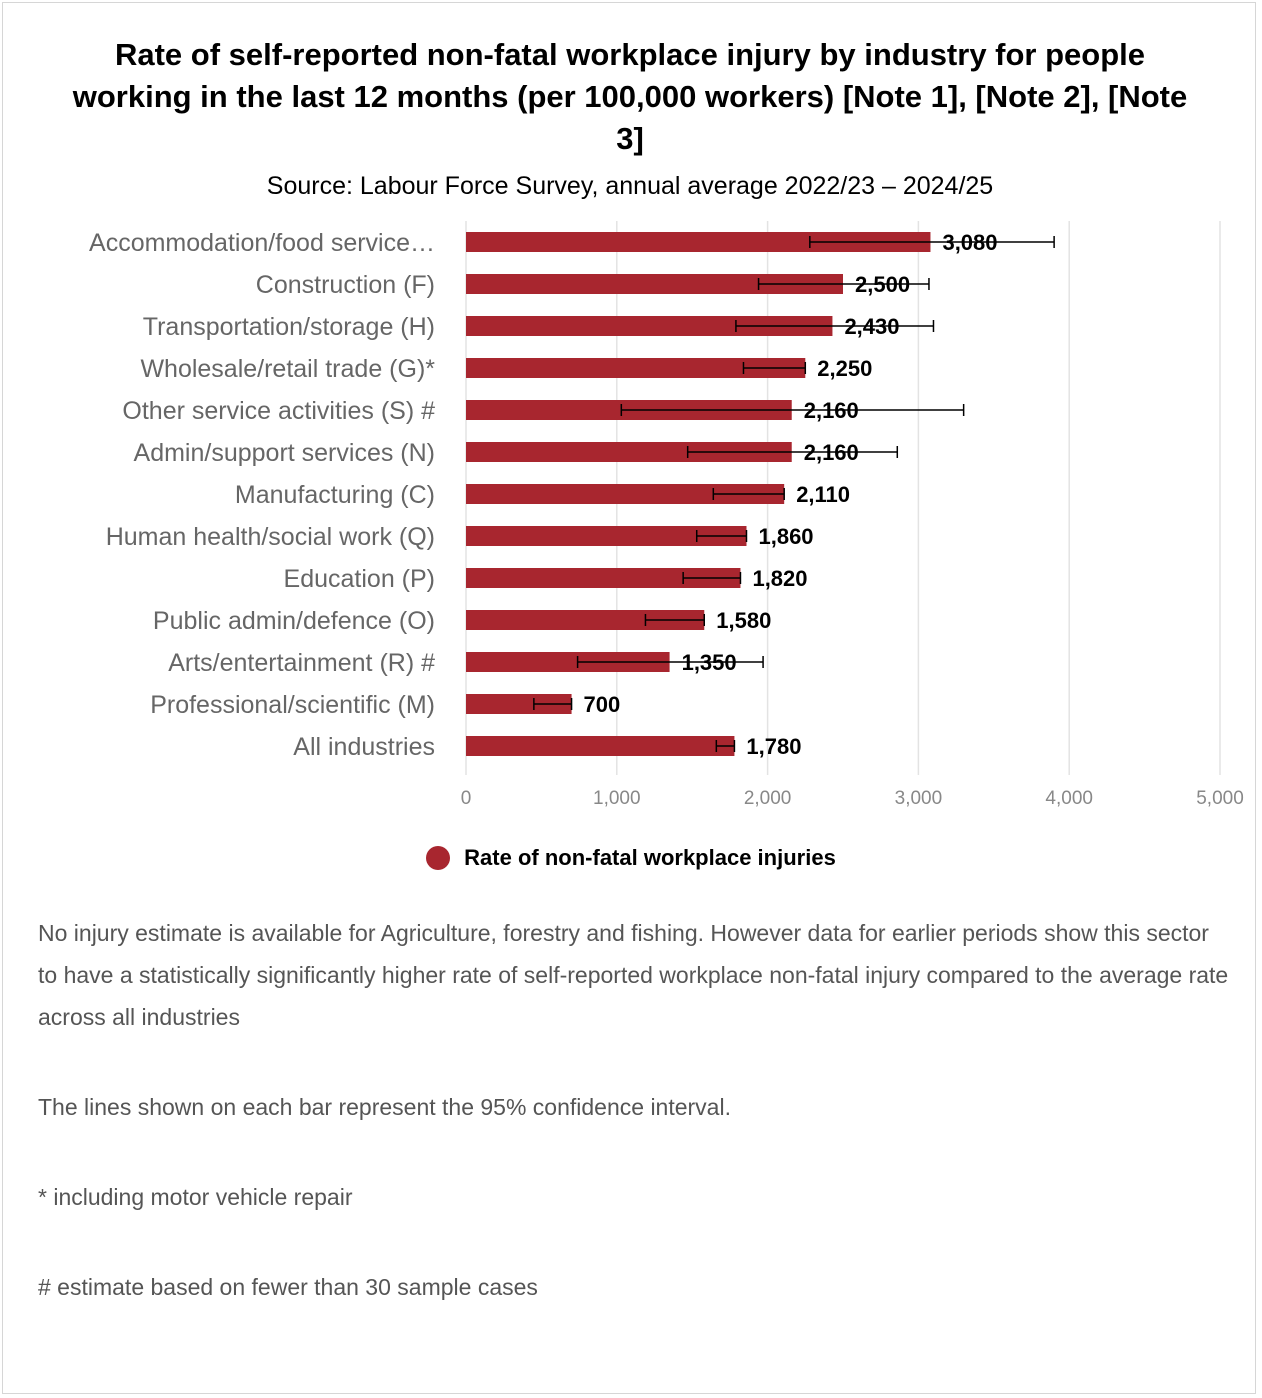 The height and width of the screenshot is (1398, 1262). What do you see at coordinates (602, 704) in the screenshot?
I see `data-label: 700` at bounding box center [602, 704].